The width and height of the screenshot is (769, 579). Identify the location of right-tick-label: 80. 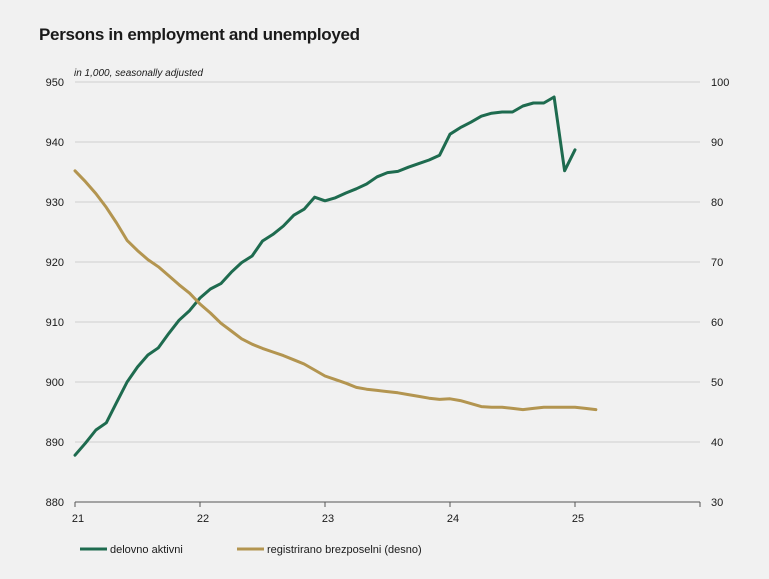
(717, 203).